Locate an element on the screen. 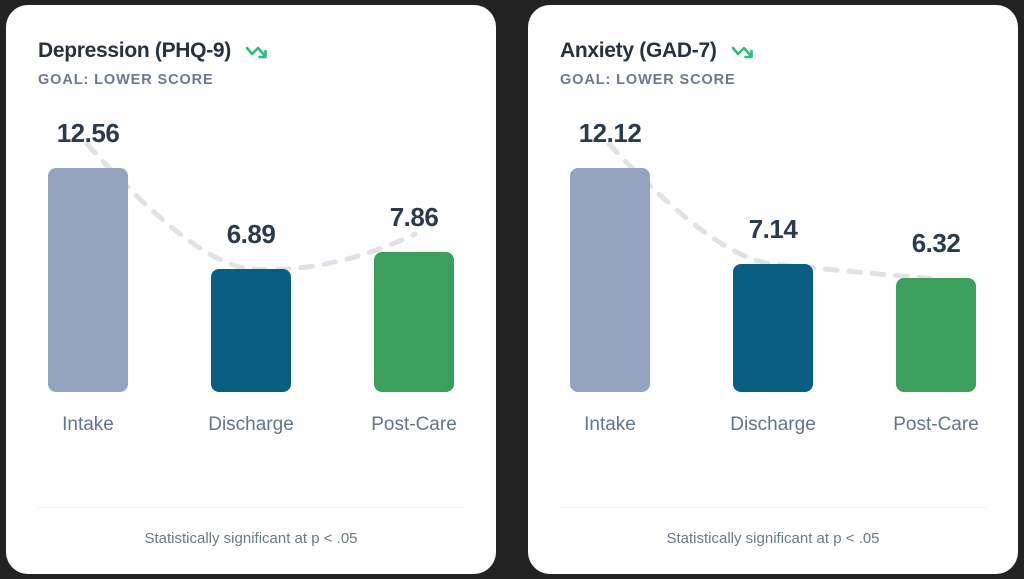 Image resolution: width=1024 pixels, height=579 pixels. page-title: Depression (PHQ-9) is located at coordinates (134, 50).